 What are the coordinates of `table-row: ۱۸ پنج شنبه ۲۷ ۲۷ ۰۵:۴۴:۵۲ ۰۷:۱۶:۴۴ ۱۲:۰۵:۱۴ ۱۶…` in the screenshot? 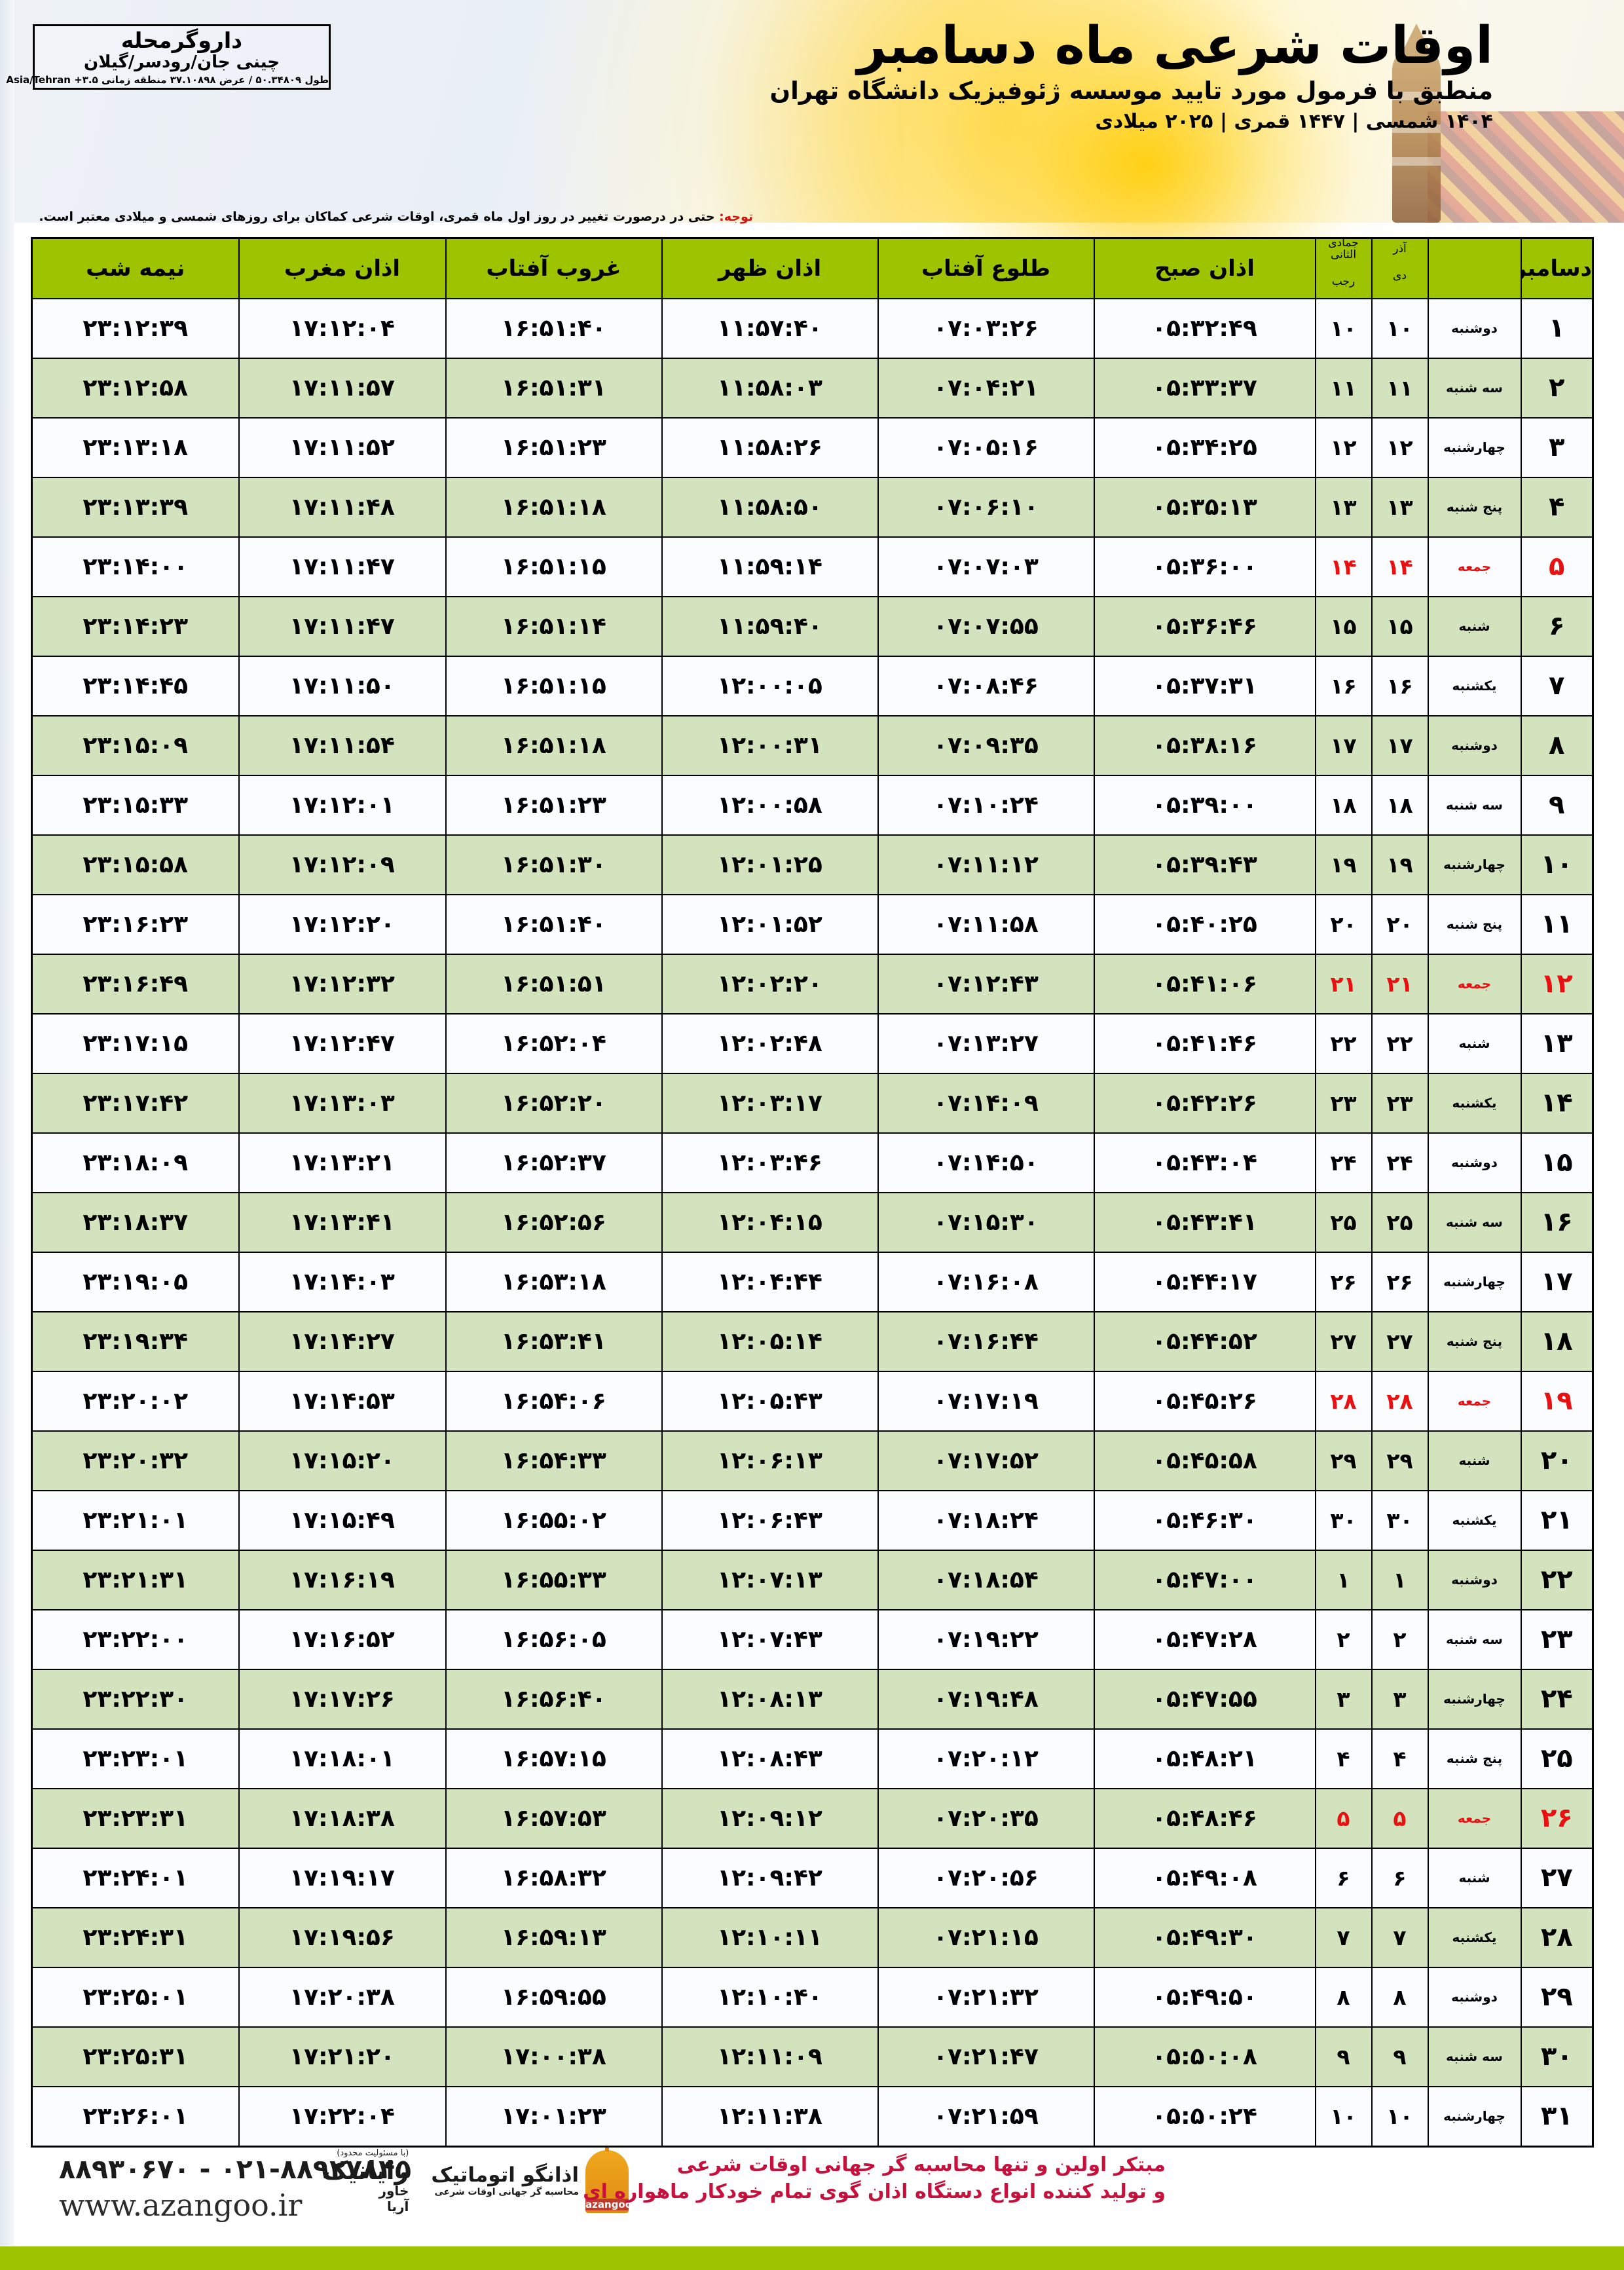 It's located at (812, 1341).